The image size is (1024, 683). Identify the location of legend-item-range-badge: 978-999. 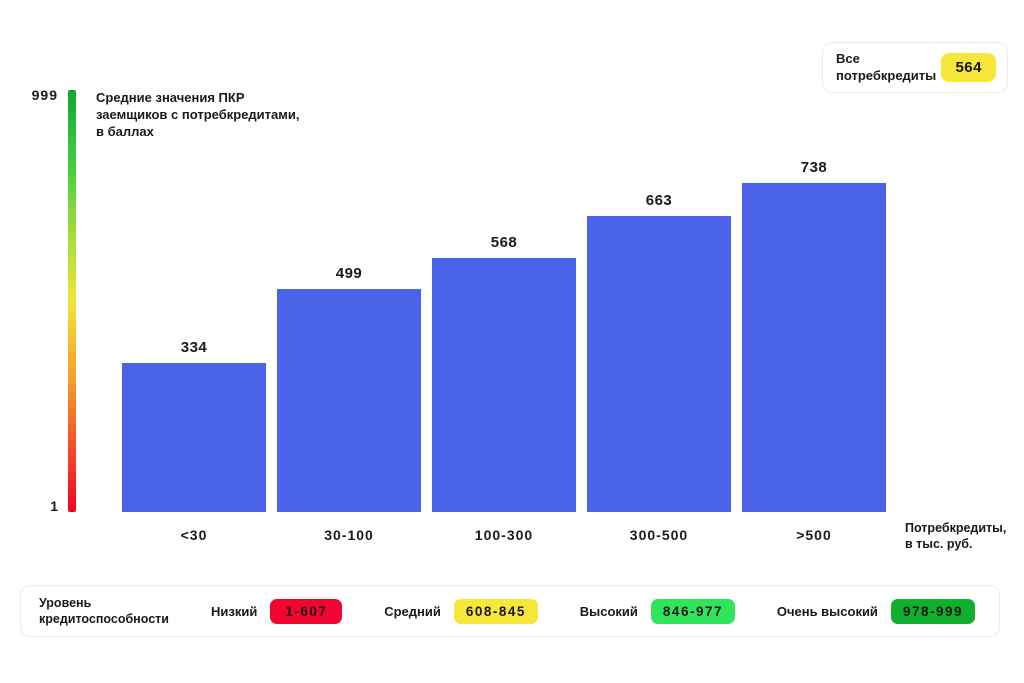
(932, 611).